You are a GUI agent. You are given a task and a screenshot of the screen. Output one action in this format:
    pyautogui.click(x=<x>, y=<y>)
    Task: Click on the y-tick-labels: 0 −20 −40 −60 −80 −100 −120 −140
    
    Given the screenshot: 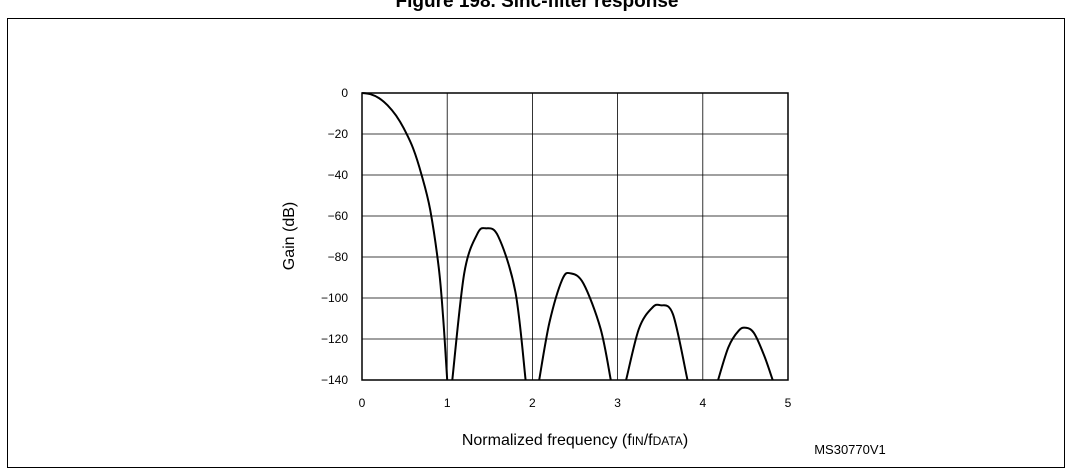 What is the action you would take?
    pyautogui.click(x=334, y=236)
    